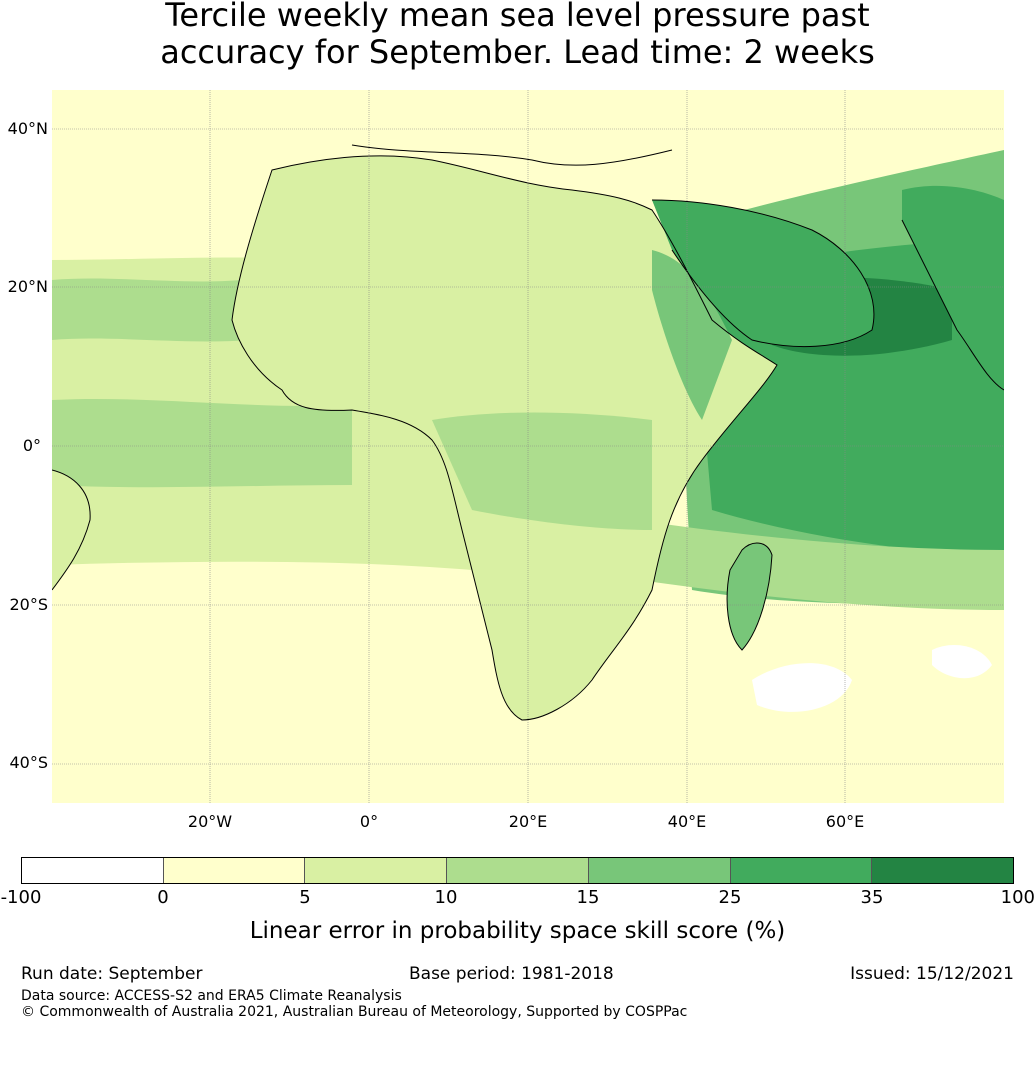 The height and width of the screenshot is (1065, 1035). Describe the element at coordinates (305, 897) in the screenshot. I see `colorbar-tick-label: 5` at that location.